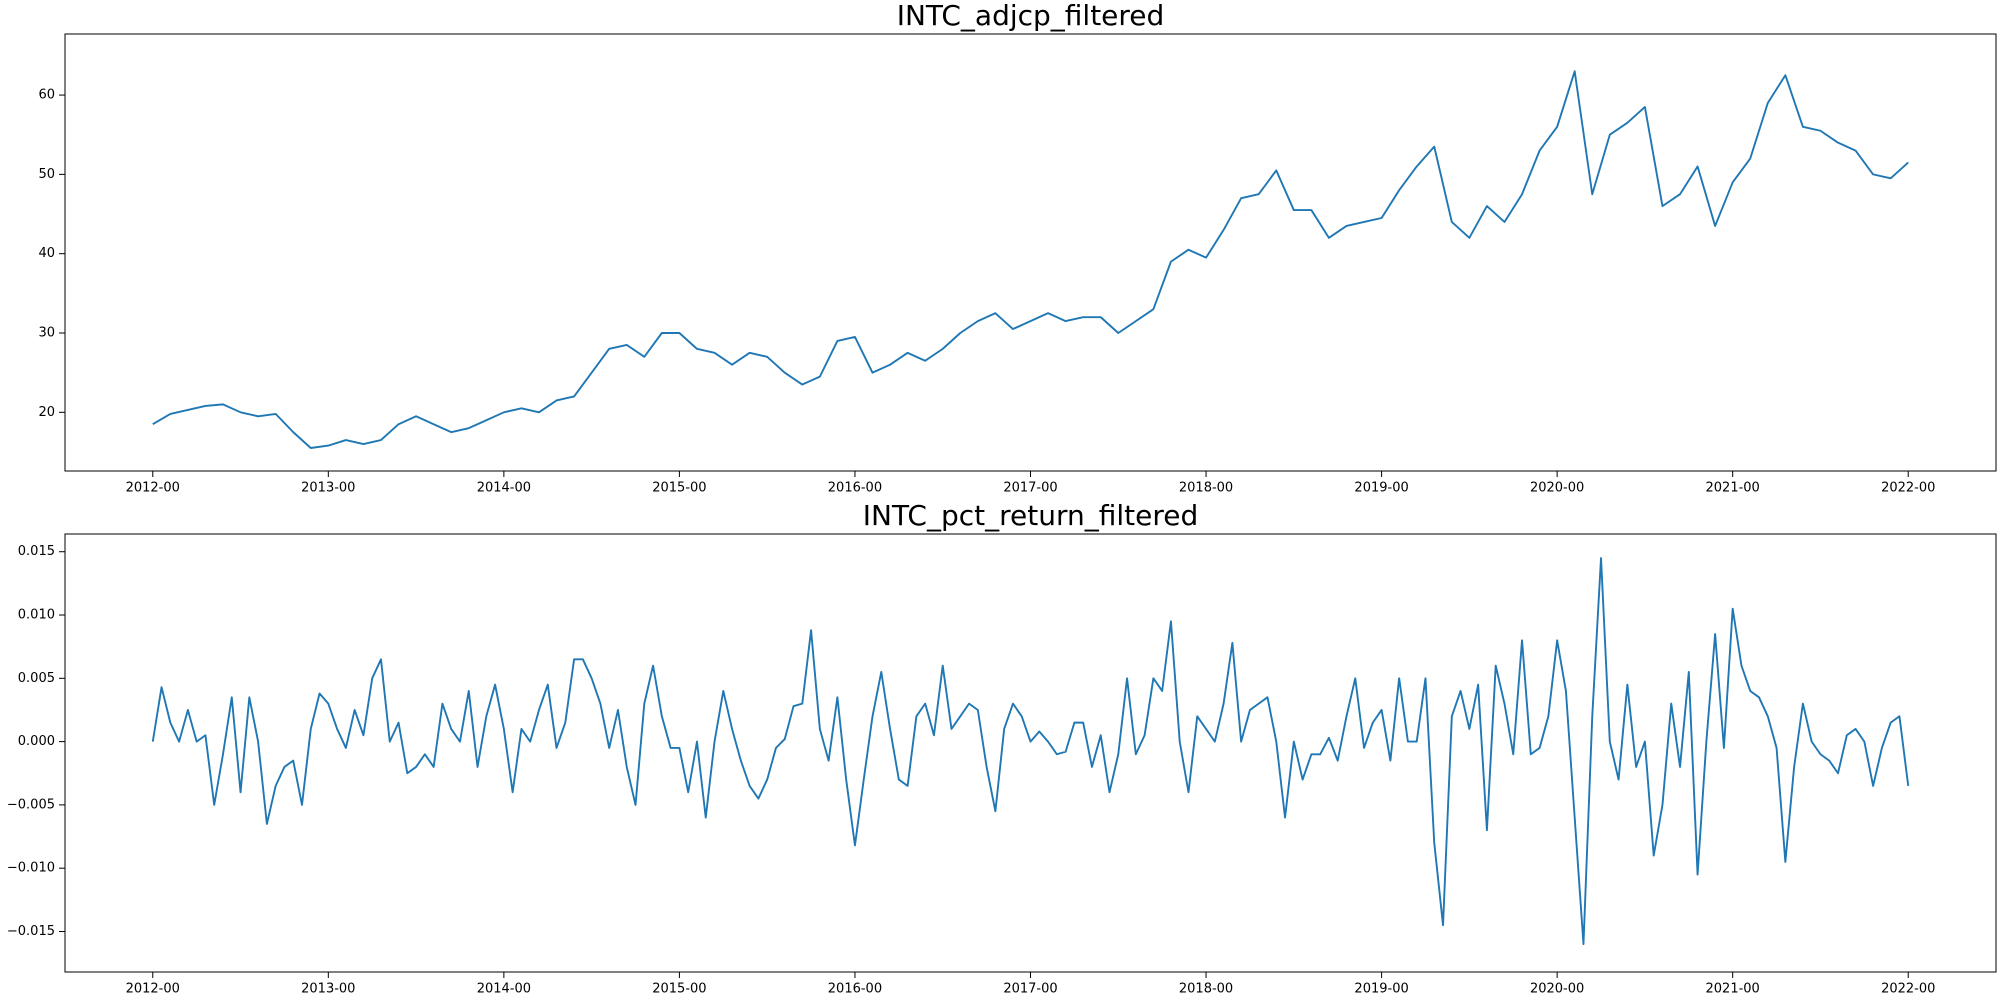  Describe the element at coordinates (46, 95) in the screenshot. I see `y-tick-label: 60` at that location.